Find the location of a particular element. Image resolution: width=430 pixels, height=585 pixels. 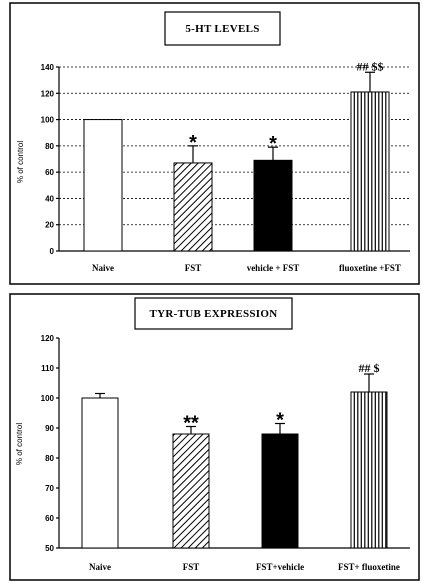

y-tick-label: 40 is located at coordinates (49, 198).